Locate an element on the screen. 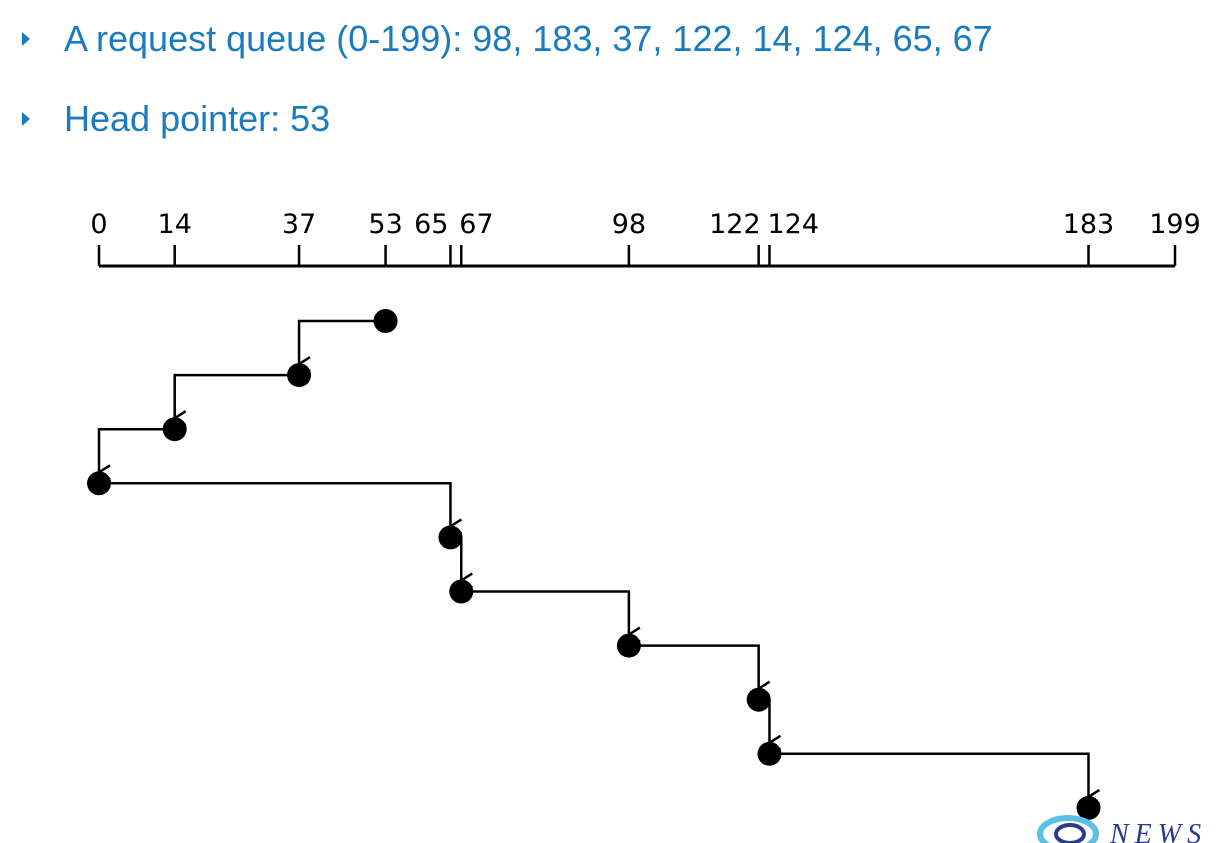 The width and height of the screenshot is (1221, 843). logo-ring-outer is located at coordinates (1068, 829).